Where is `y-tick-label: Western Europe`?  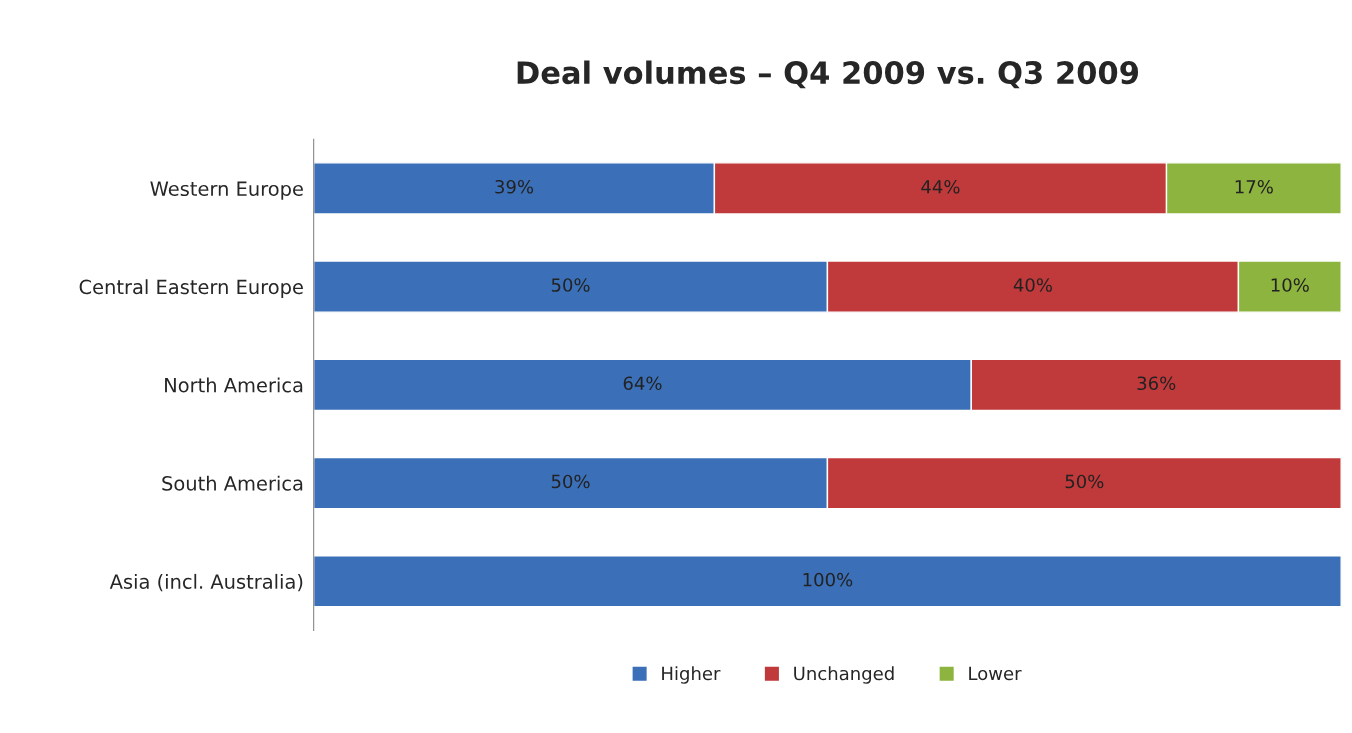 y-tick-label: Western Europe is located at coordinates (226, 190).